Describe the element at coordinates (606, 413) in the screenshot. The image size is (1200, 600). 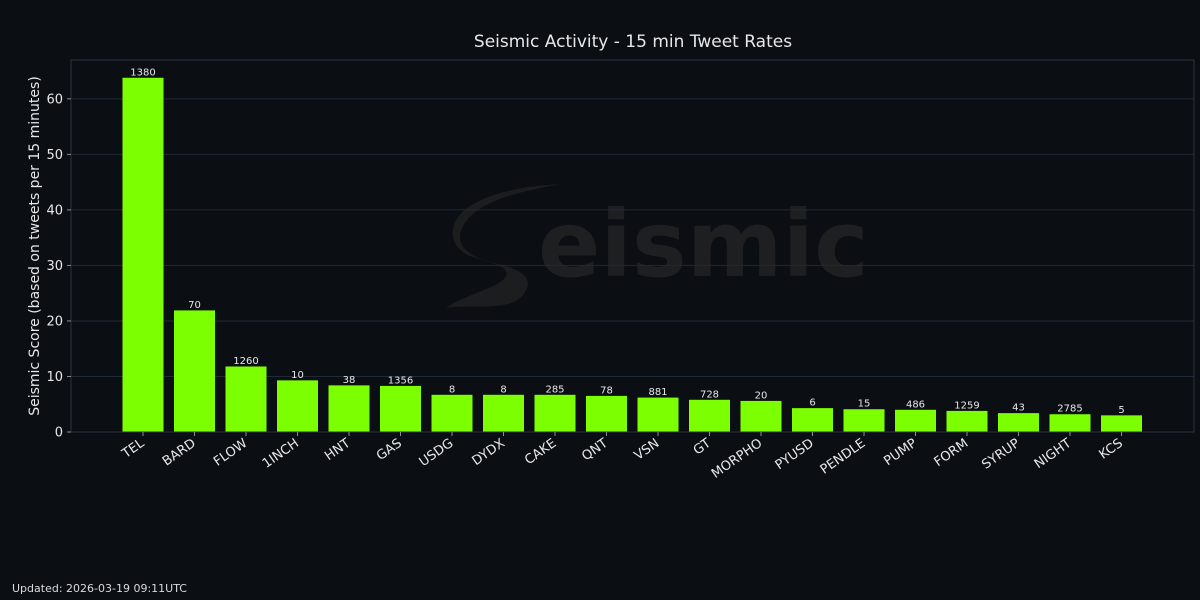
I see `bar-qnt` at that location.